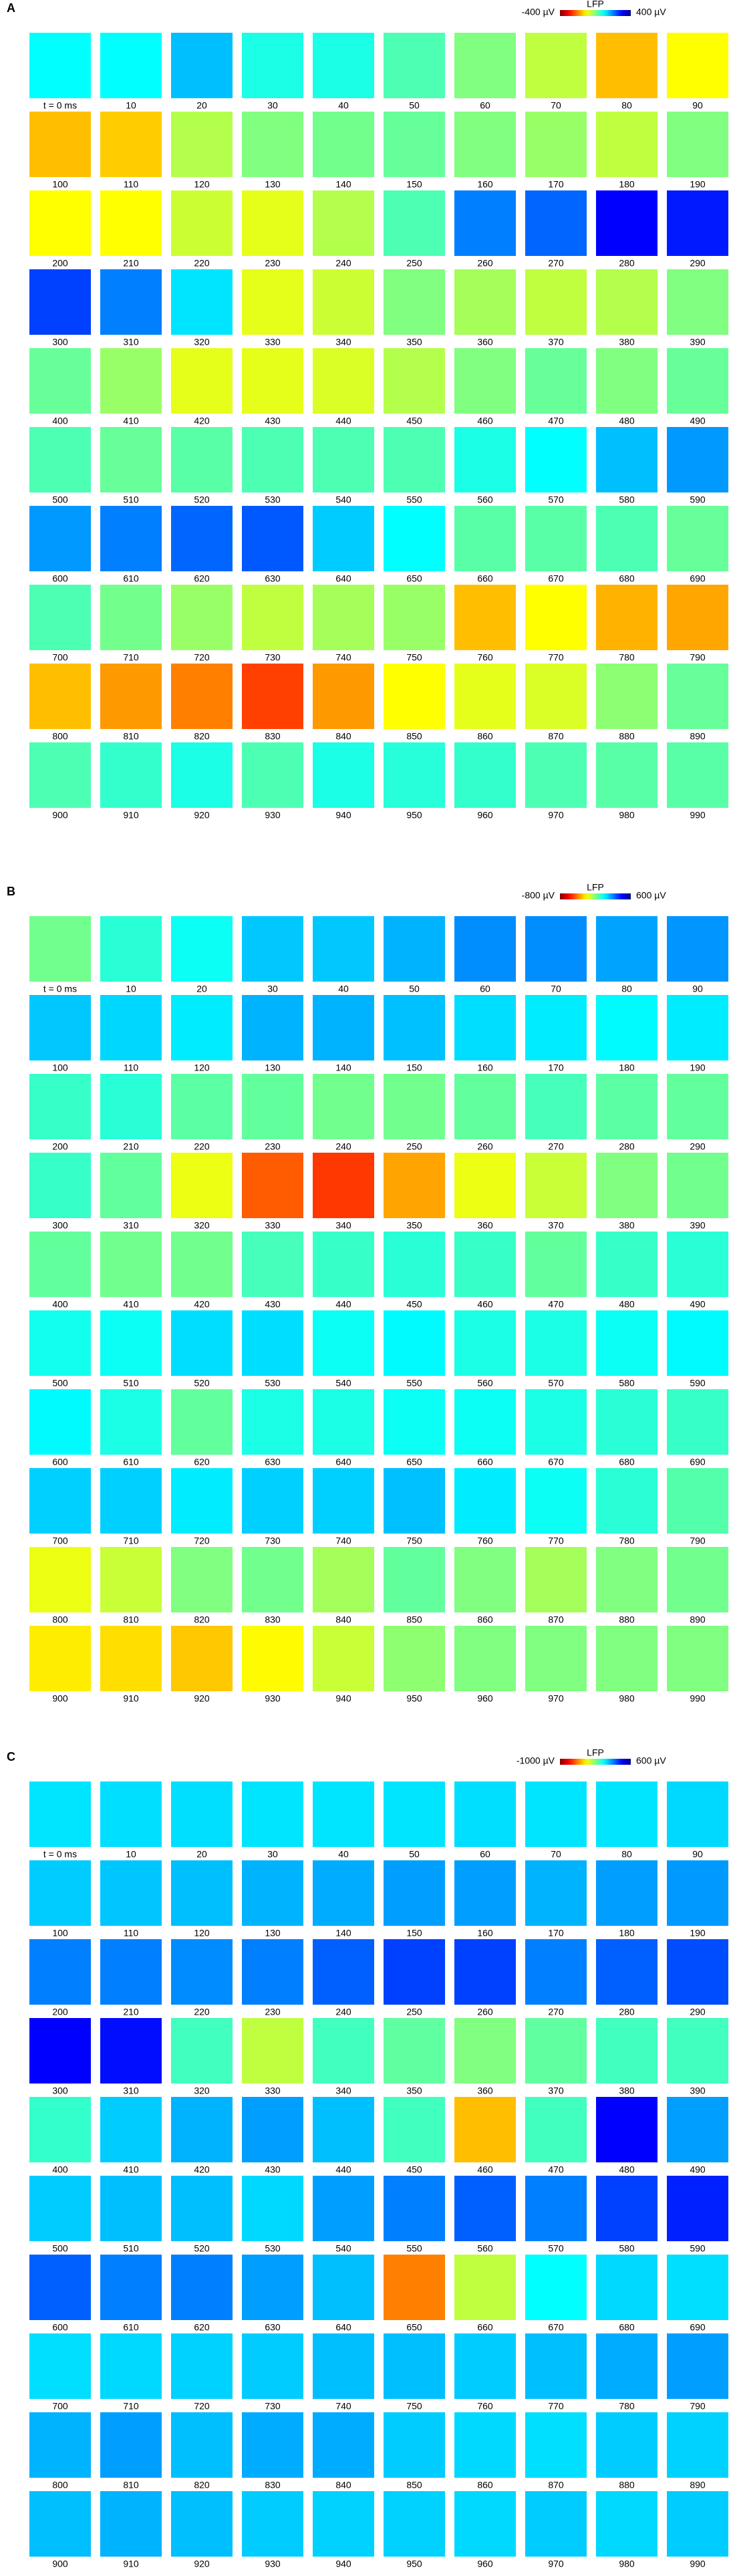  Describe the element at coordinates (627, 2169) in the screenshot. I see `tile-time-label: 480` at that location.